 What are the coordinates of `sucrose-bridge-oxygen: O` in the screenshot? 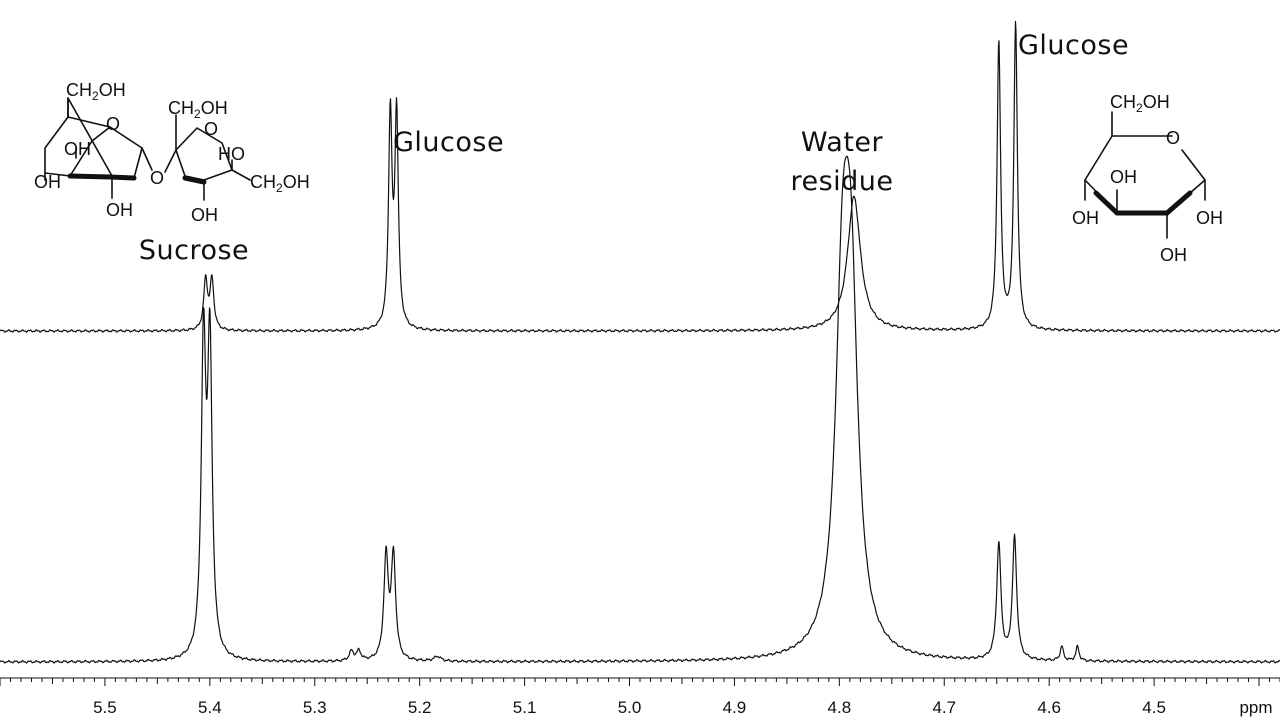 It's located at (157, 178).